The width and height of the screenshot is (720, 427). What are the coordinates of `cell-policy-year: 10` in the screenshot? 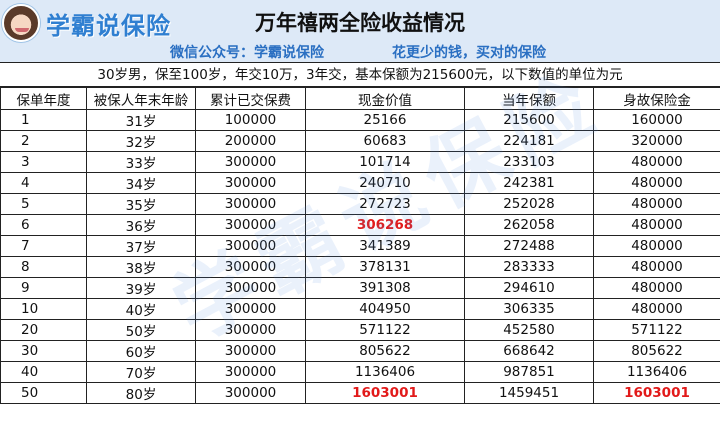 It's located at (43, 309).